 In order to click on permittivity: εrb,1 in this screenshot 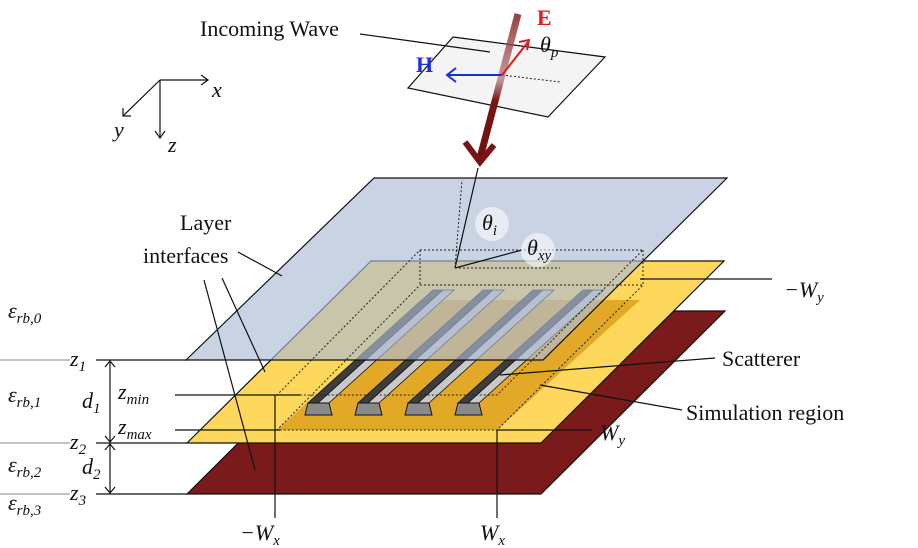, I will do `click(24, 396)`.